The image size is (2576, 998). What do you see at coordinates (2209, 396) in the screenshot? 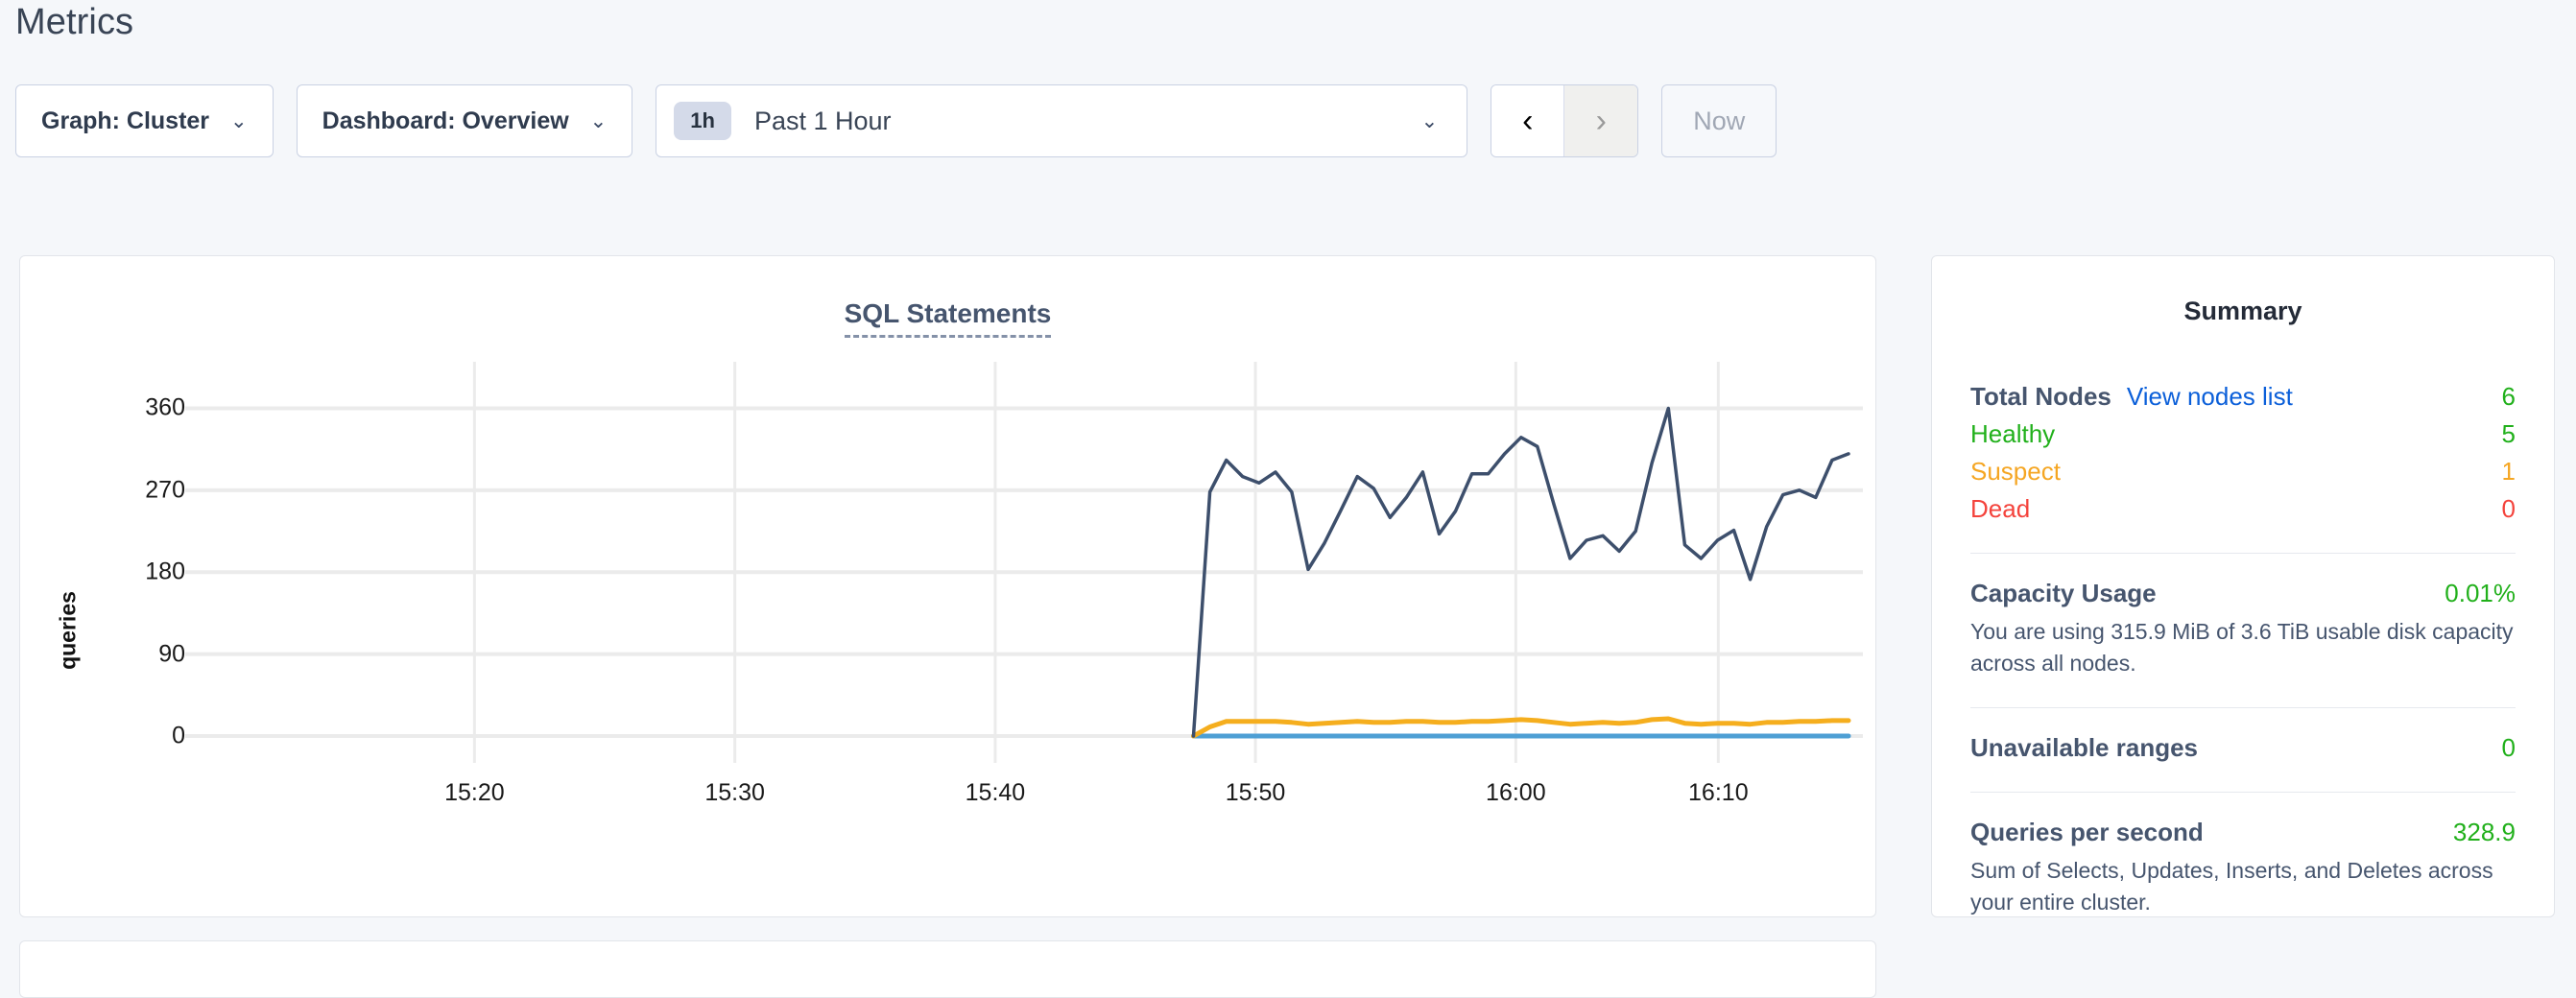
I see `view-nodes-list-link: View nodes list` at bounding box center [2209, 396].